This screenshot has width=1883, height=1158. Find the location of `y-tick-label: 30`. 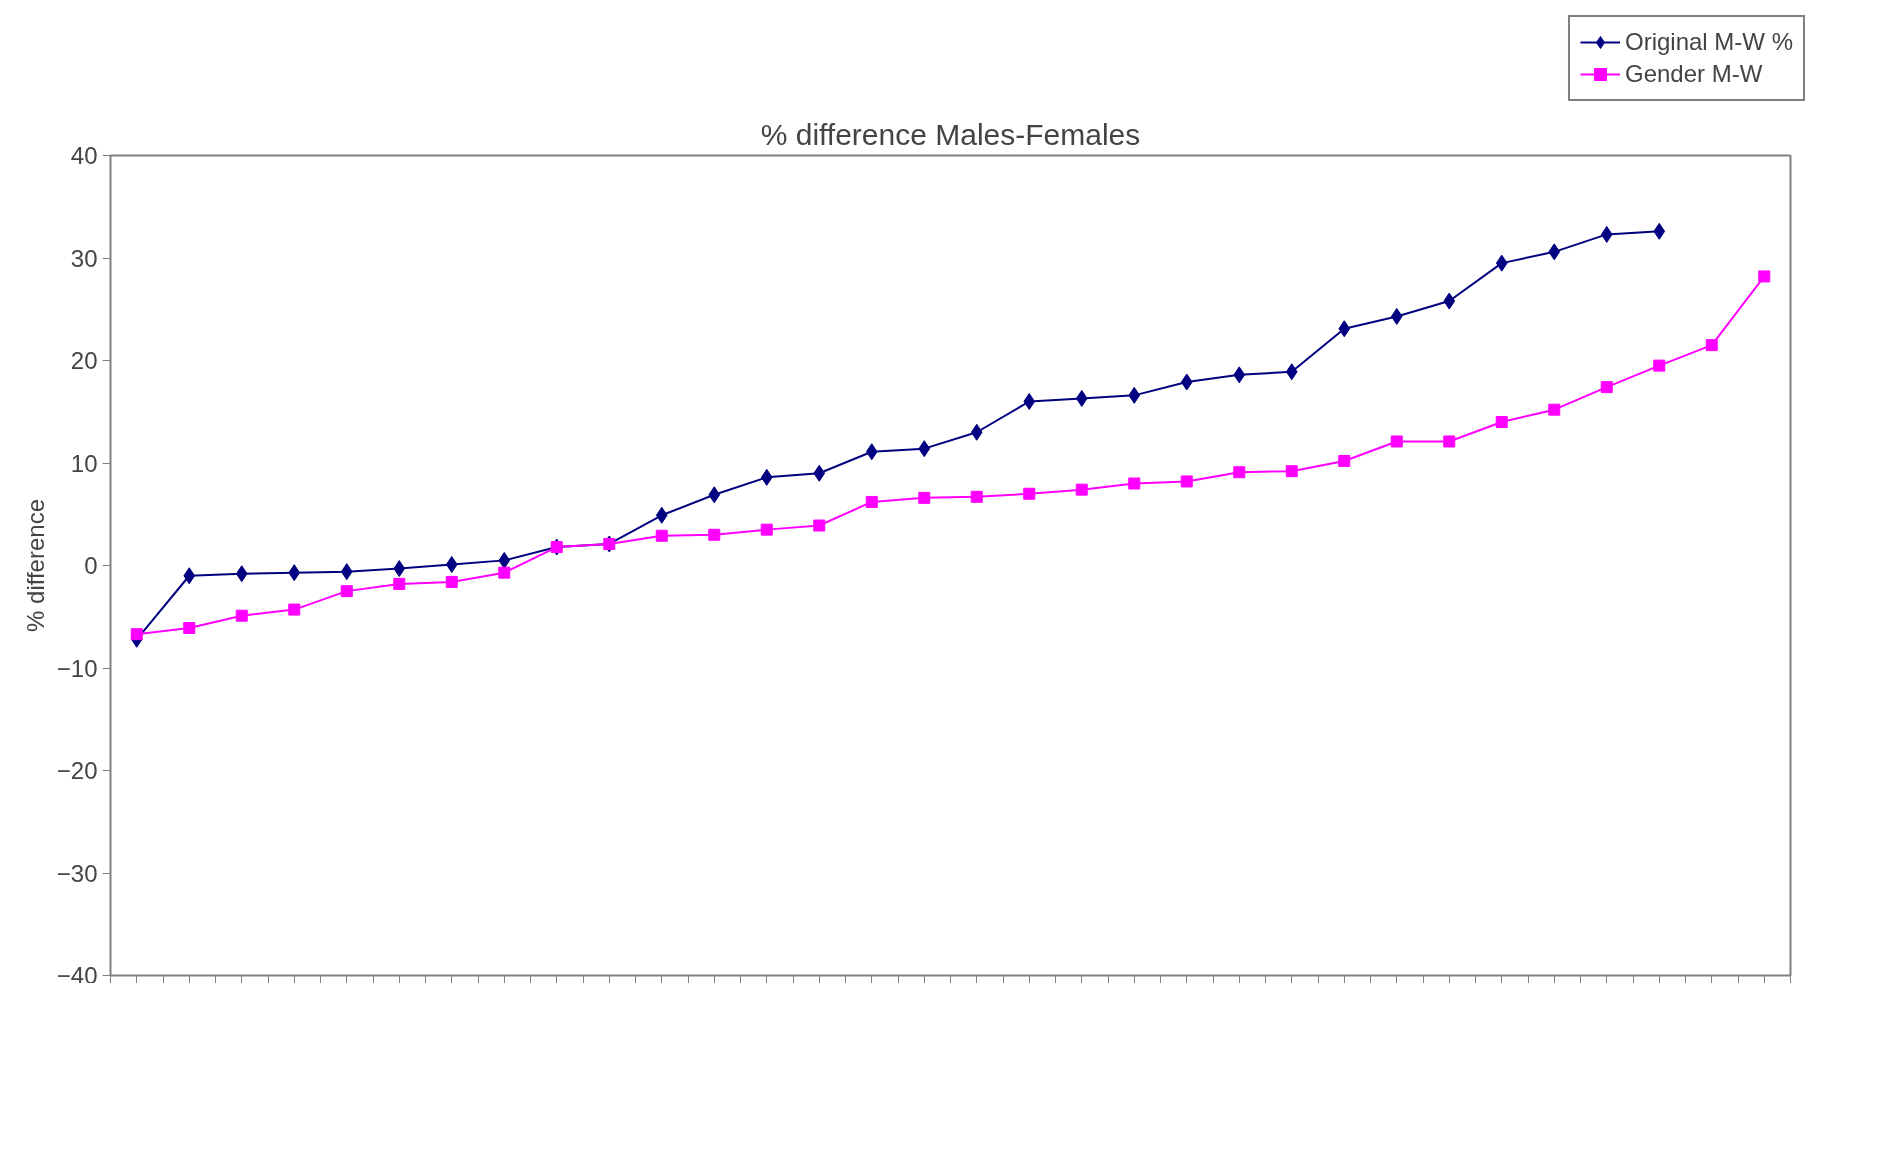

y-tick-label: 30 is located at coordinates (84, 258).